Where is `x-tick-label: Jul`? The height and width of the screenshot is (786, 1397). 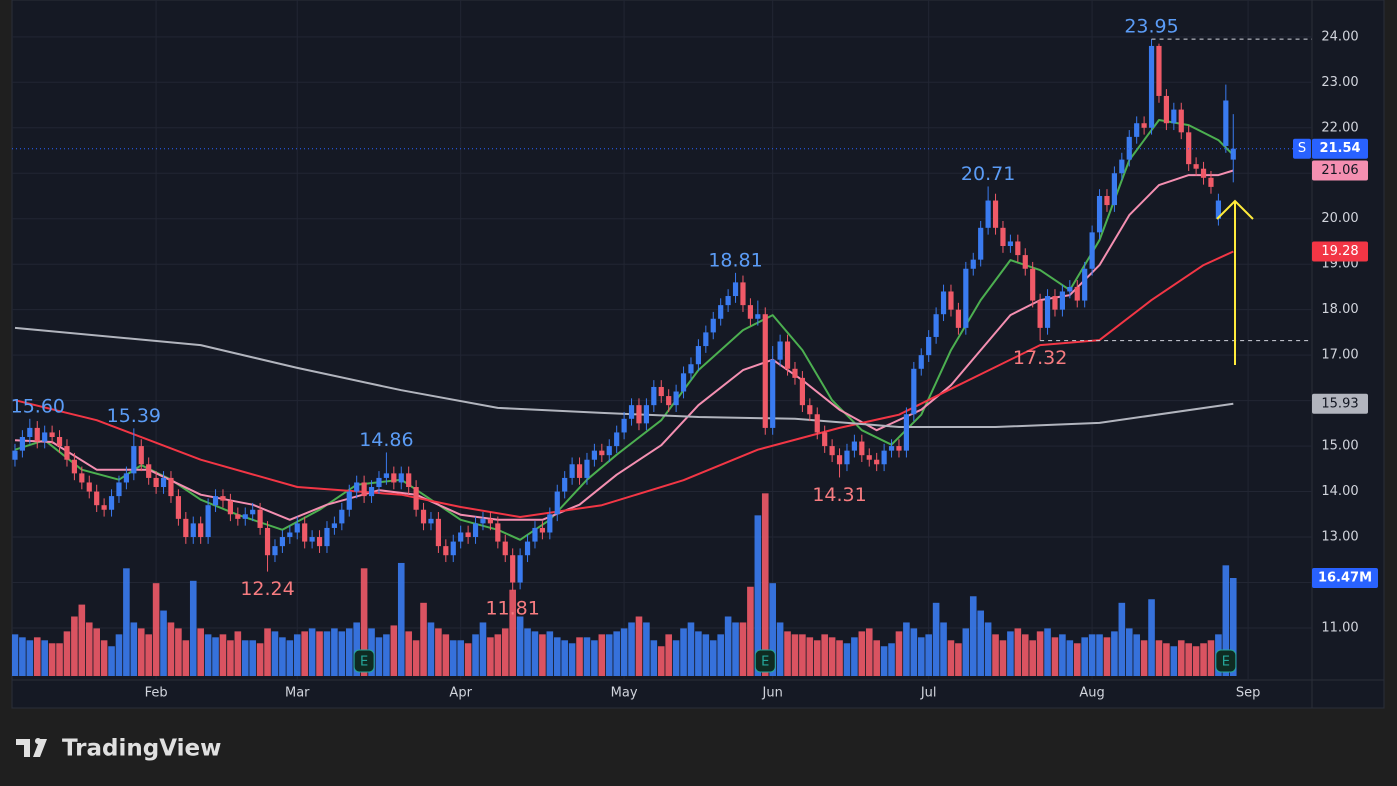 x-tick-label: Jul is located at coordinates (928, 693).